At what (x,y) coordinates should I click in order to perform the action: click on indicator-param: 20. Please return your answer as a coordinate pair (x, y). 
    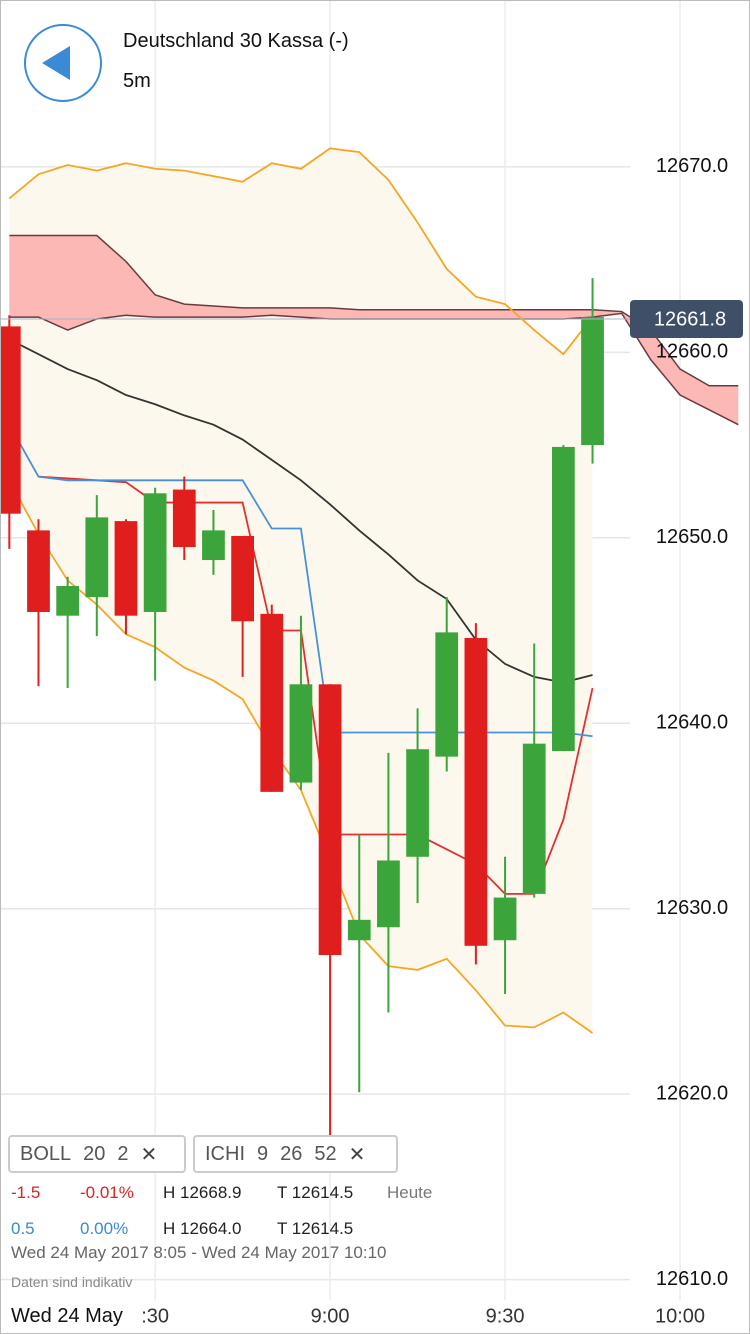
    Looking at the image, I should click on (94, 1153).